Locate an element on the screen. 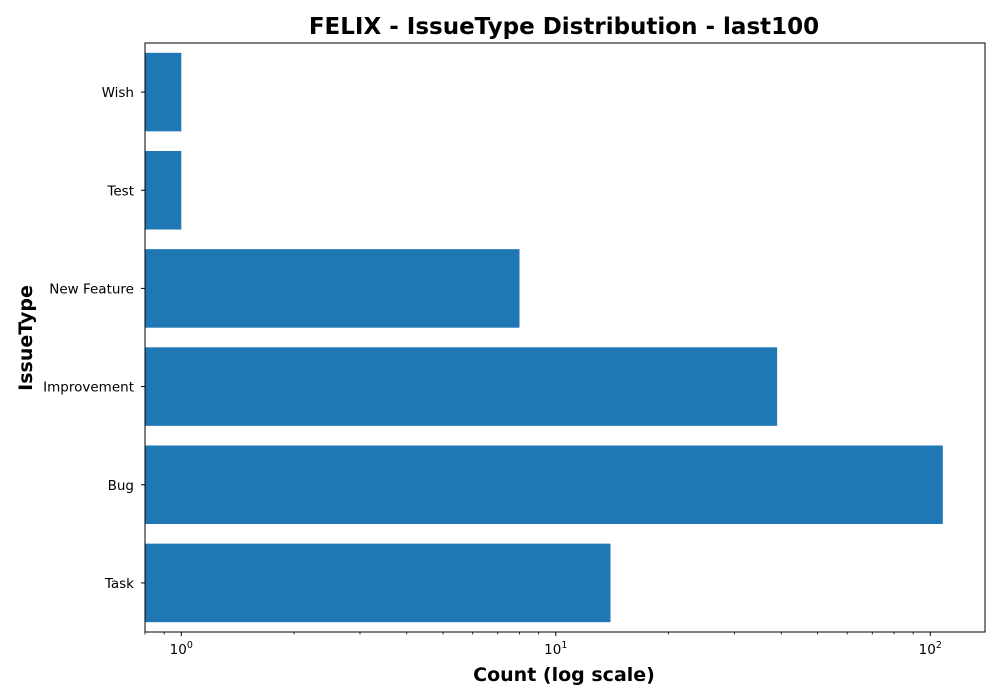 This screenshot has height=700, width=1000. y-tick-label: New Feature is located at coordinates (91, 289).